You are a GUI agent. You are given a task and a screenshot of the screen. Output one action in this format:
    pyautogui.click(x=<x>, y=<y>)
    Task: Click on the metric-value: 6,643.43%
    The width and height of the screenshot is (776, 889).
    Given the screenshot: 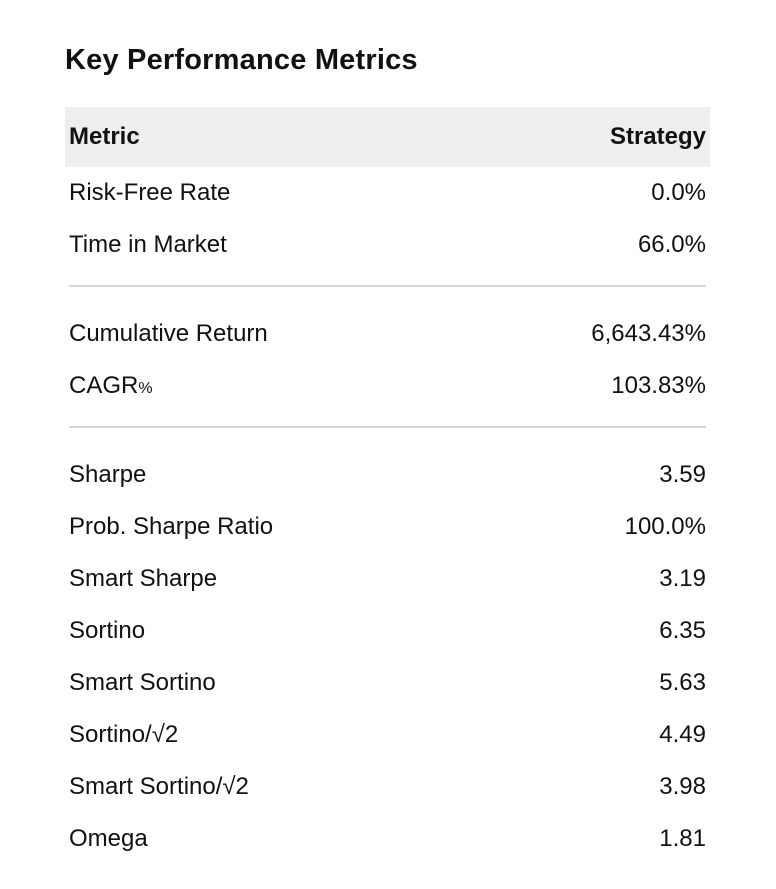 What is the action you would take?
    pyautogui.click(x=648, y=333)
    